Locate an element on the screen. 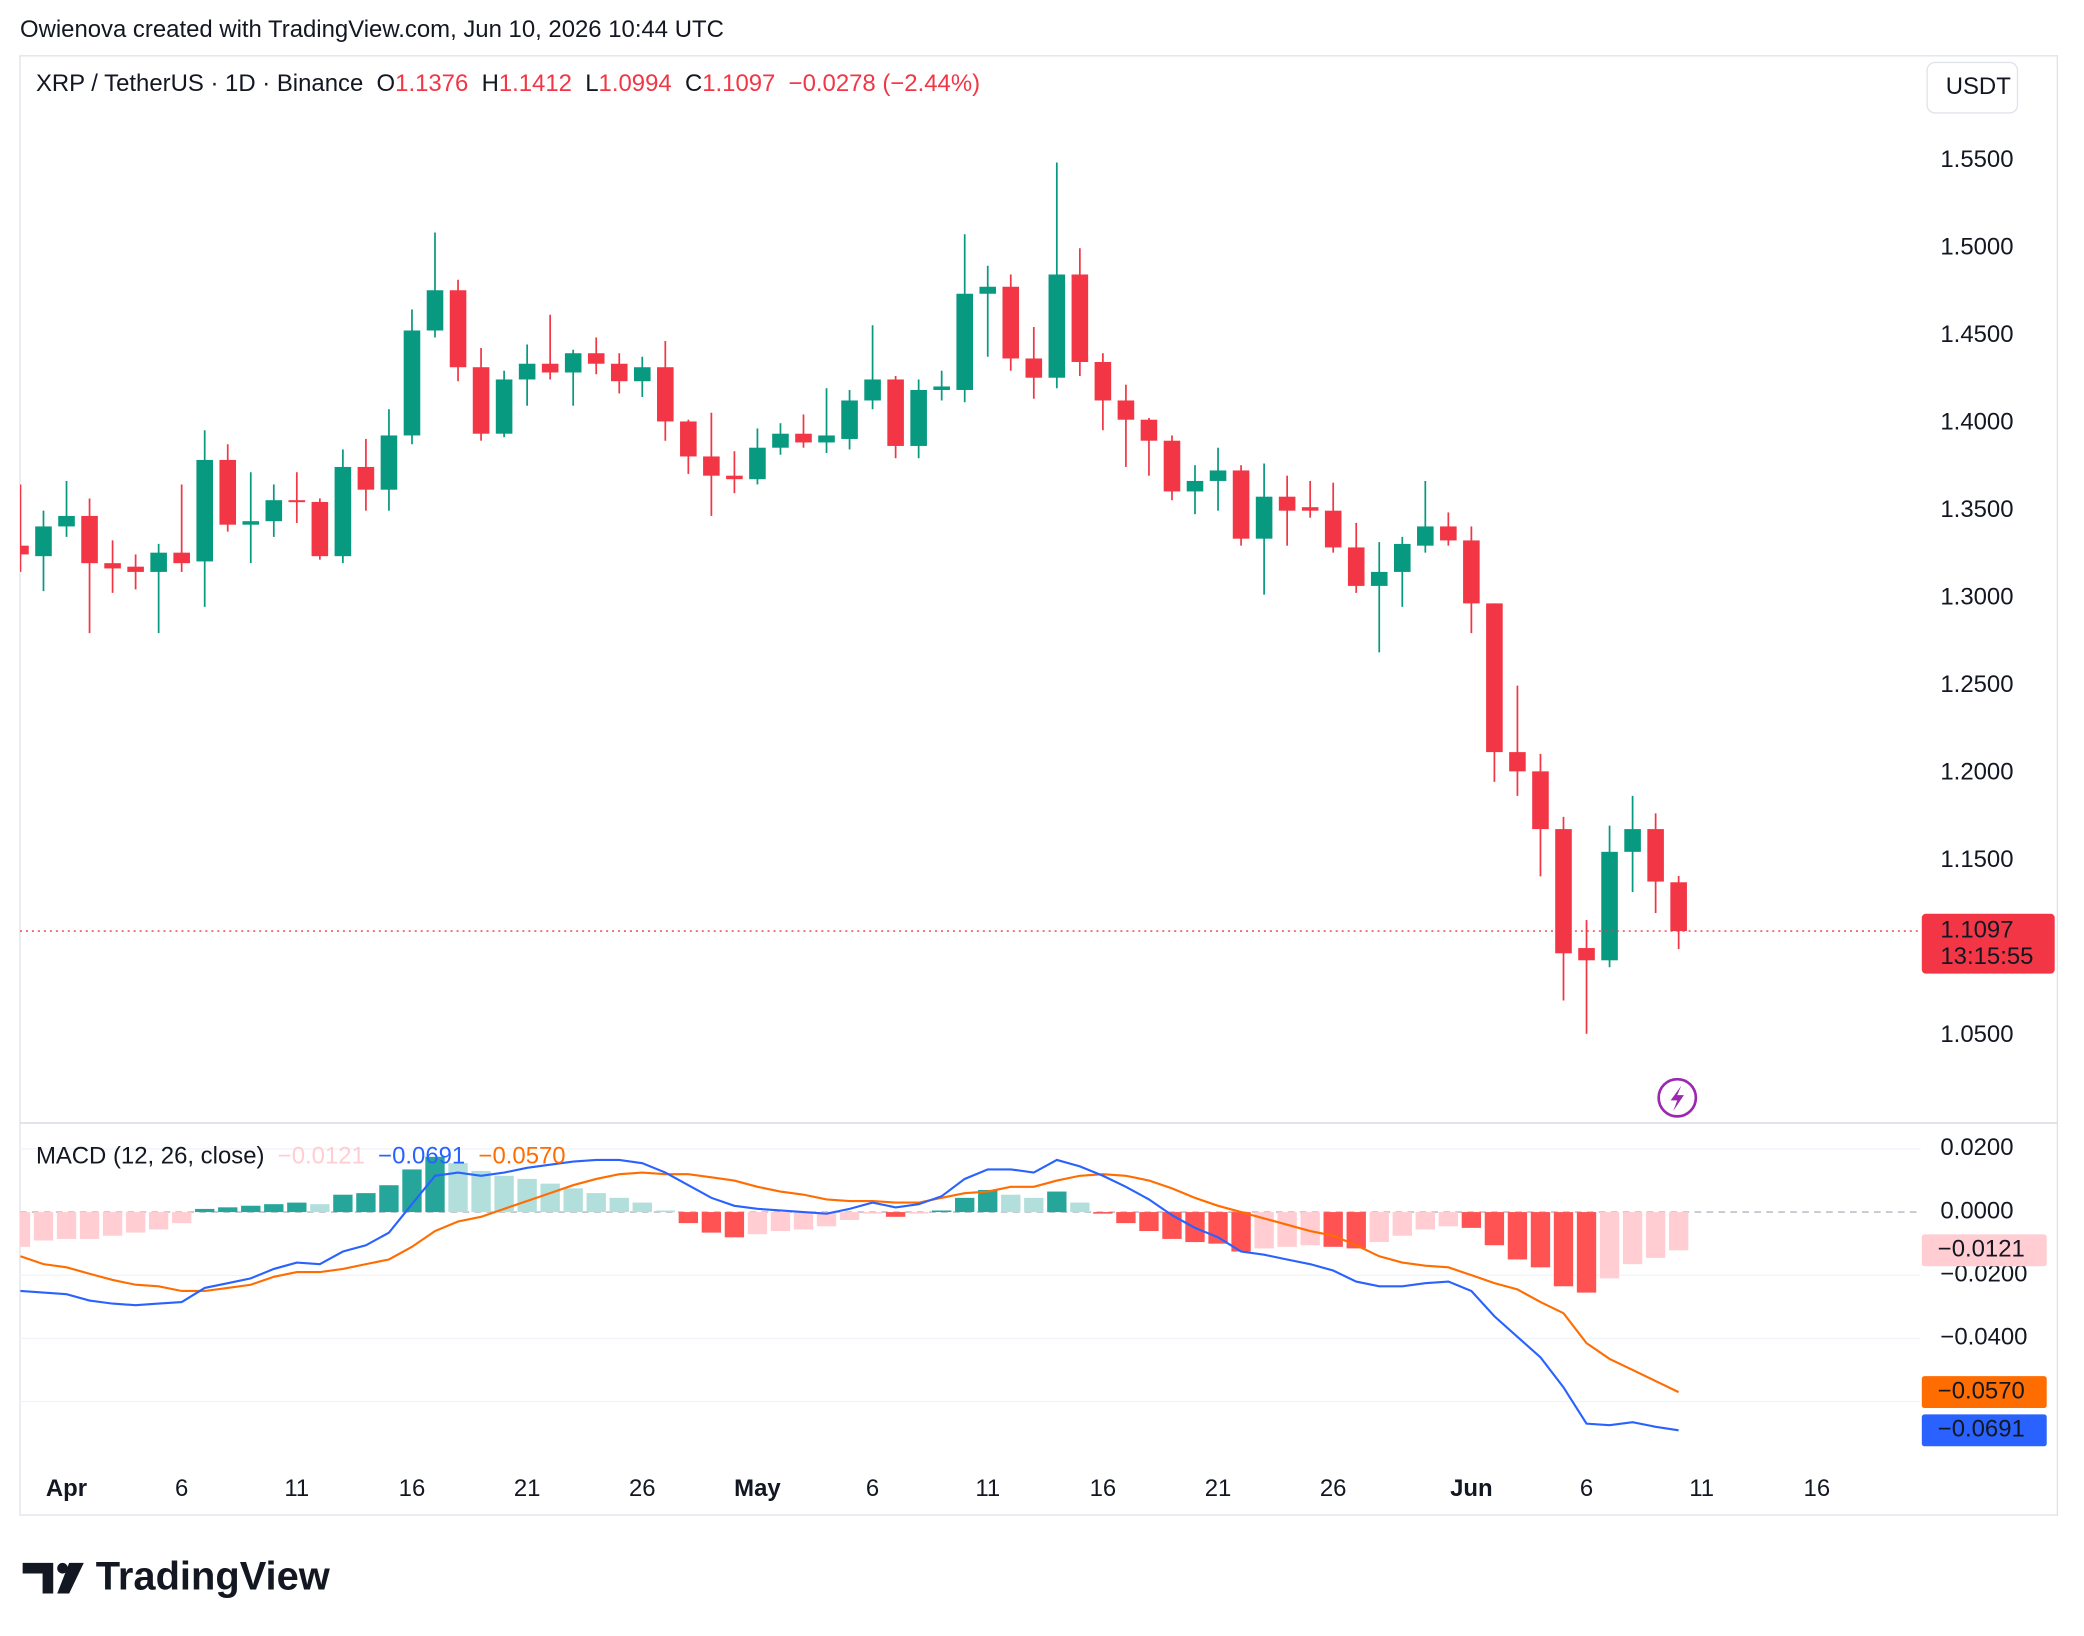 This screenshot has width=2084, height=1636. last-price-box is located at coordinates (1988, 943).